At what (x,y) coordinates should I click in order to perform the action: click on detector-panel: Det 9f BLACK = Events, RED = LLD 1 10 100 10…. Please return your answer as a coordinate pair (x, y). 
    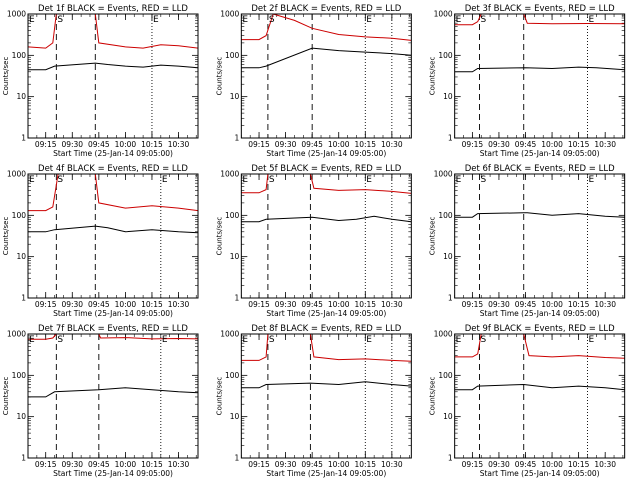
    Looking at the image, I should click on (527, 401).